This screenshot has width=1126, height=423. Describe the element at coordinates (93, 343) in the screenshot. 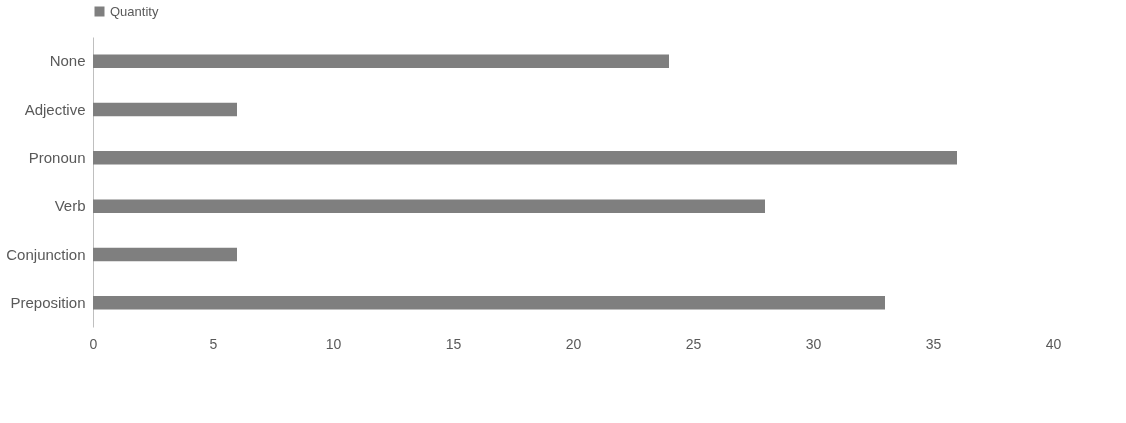

I see `x-tick-label: 0` at that location.